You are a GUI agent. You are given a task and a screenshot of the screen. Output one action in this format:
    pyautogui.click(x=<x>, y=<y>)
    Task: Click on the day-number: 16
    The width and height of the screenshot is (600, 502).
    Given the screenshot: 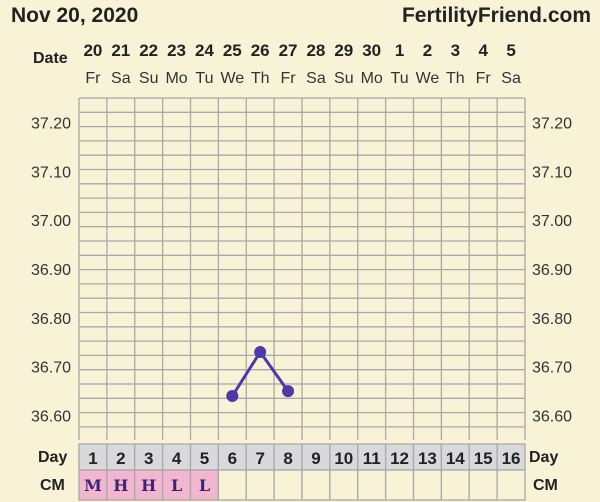 What is the action you would take?
    pyautogui.click(x=511, y=458)
    